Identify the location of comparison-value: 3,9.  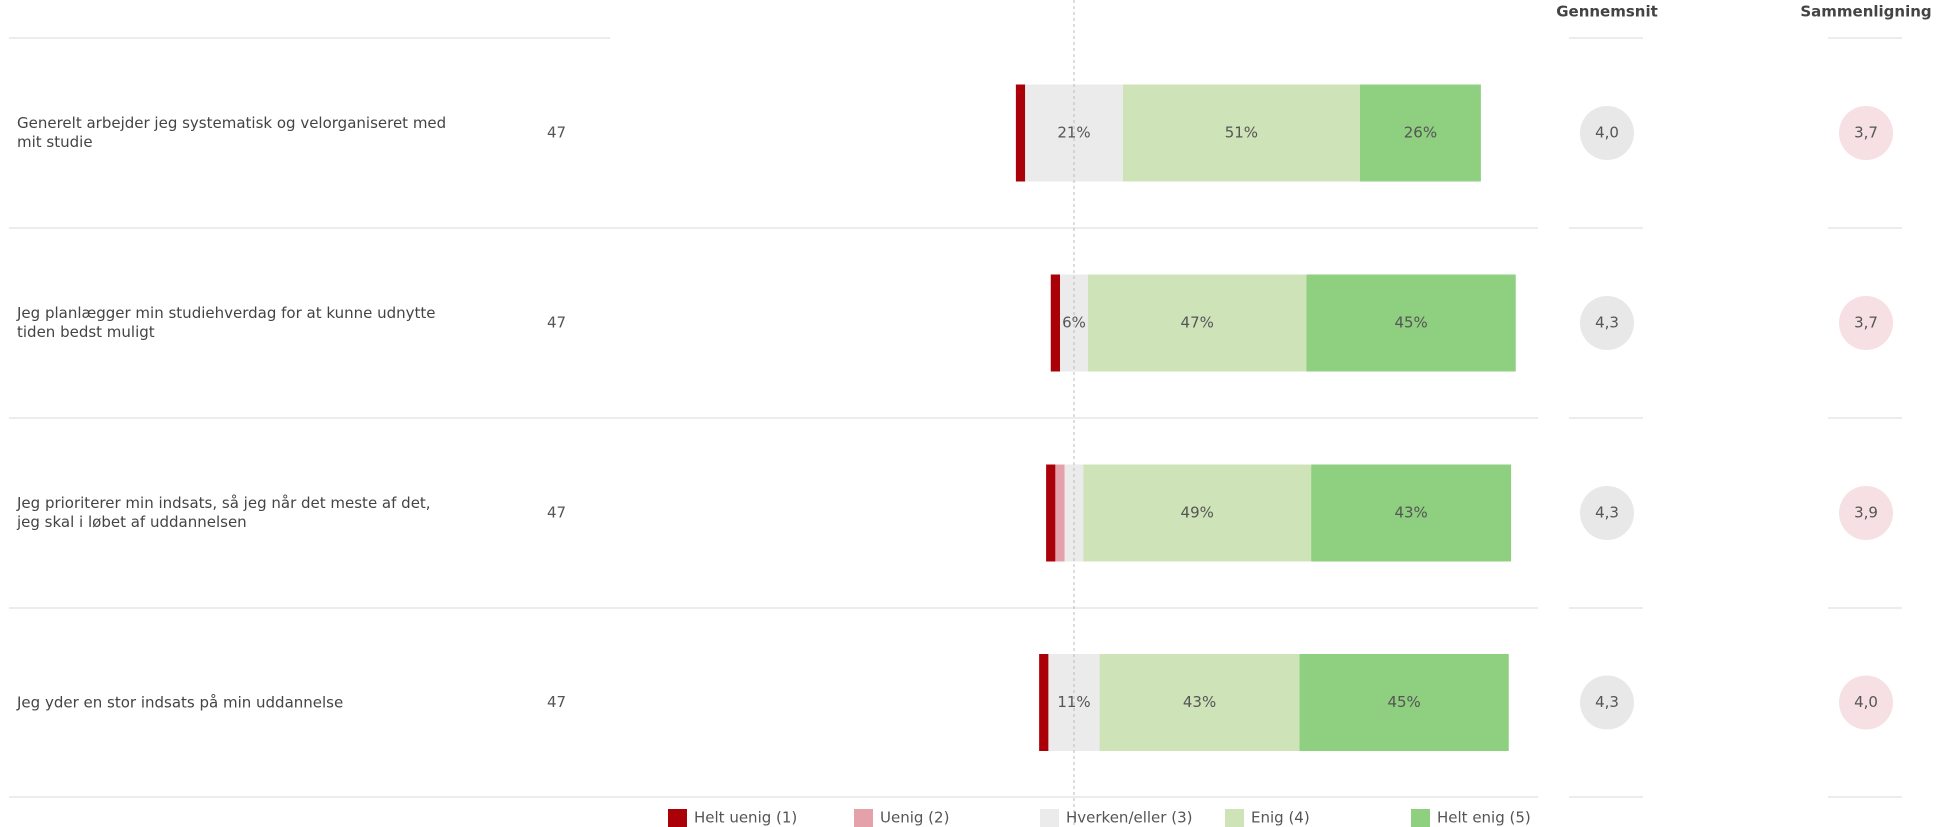
(1866, 513).